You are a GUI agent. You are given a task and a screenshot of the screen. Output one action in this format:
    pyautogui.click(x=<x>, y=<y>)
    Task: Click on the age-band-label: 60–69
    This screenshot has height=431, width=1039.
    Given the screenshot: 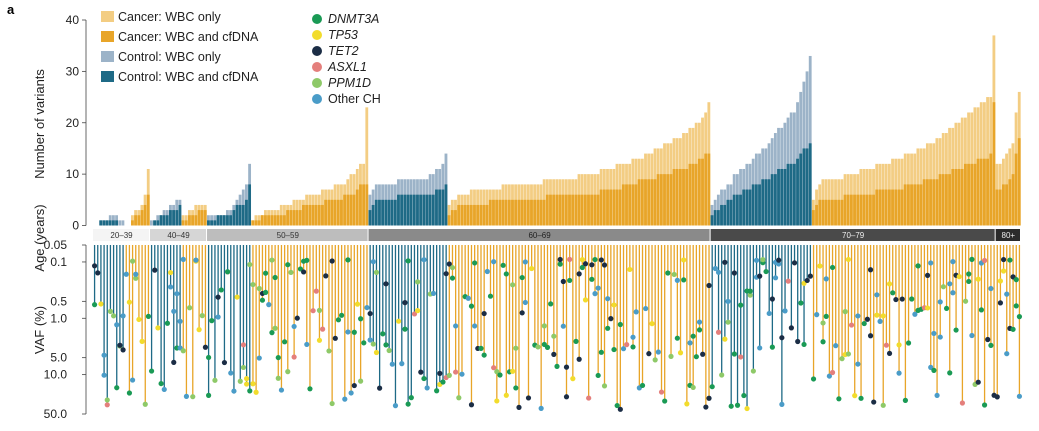 What is the action you would take?
    pyautogui.click(x=539, y=235)
    